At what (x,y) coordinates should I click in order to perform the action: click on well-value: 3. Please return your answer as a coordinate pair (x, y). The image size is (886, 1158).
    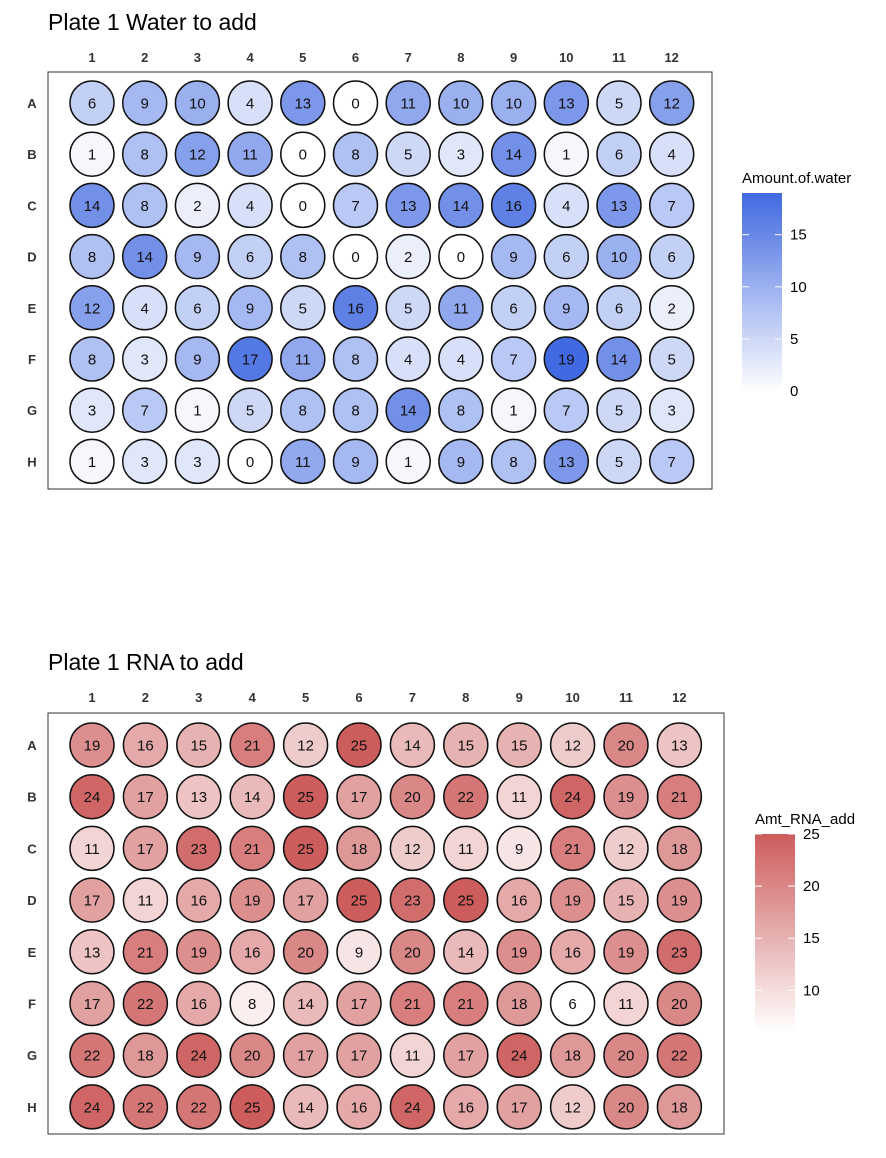
    Looking at the image, I should click on (461, 155).